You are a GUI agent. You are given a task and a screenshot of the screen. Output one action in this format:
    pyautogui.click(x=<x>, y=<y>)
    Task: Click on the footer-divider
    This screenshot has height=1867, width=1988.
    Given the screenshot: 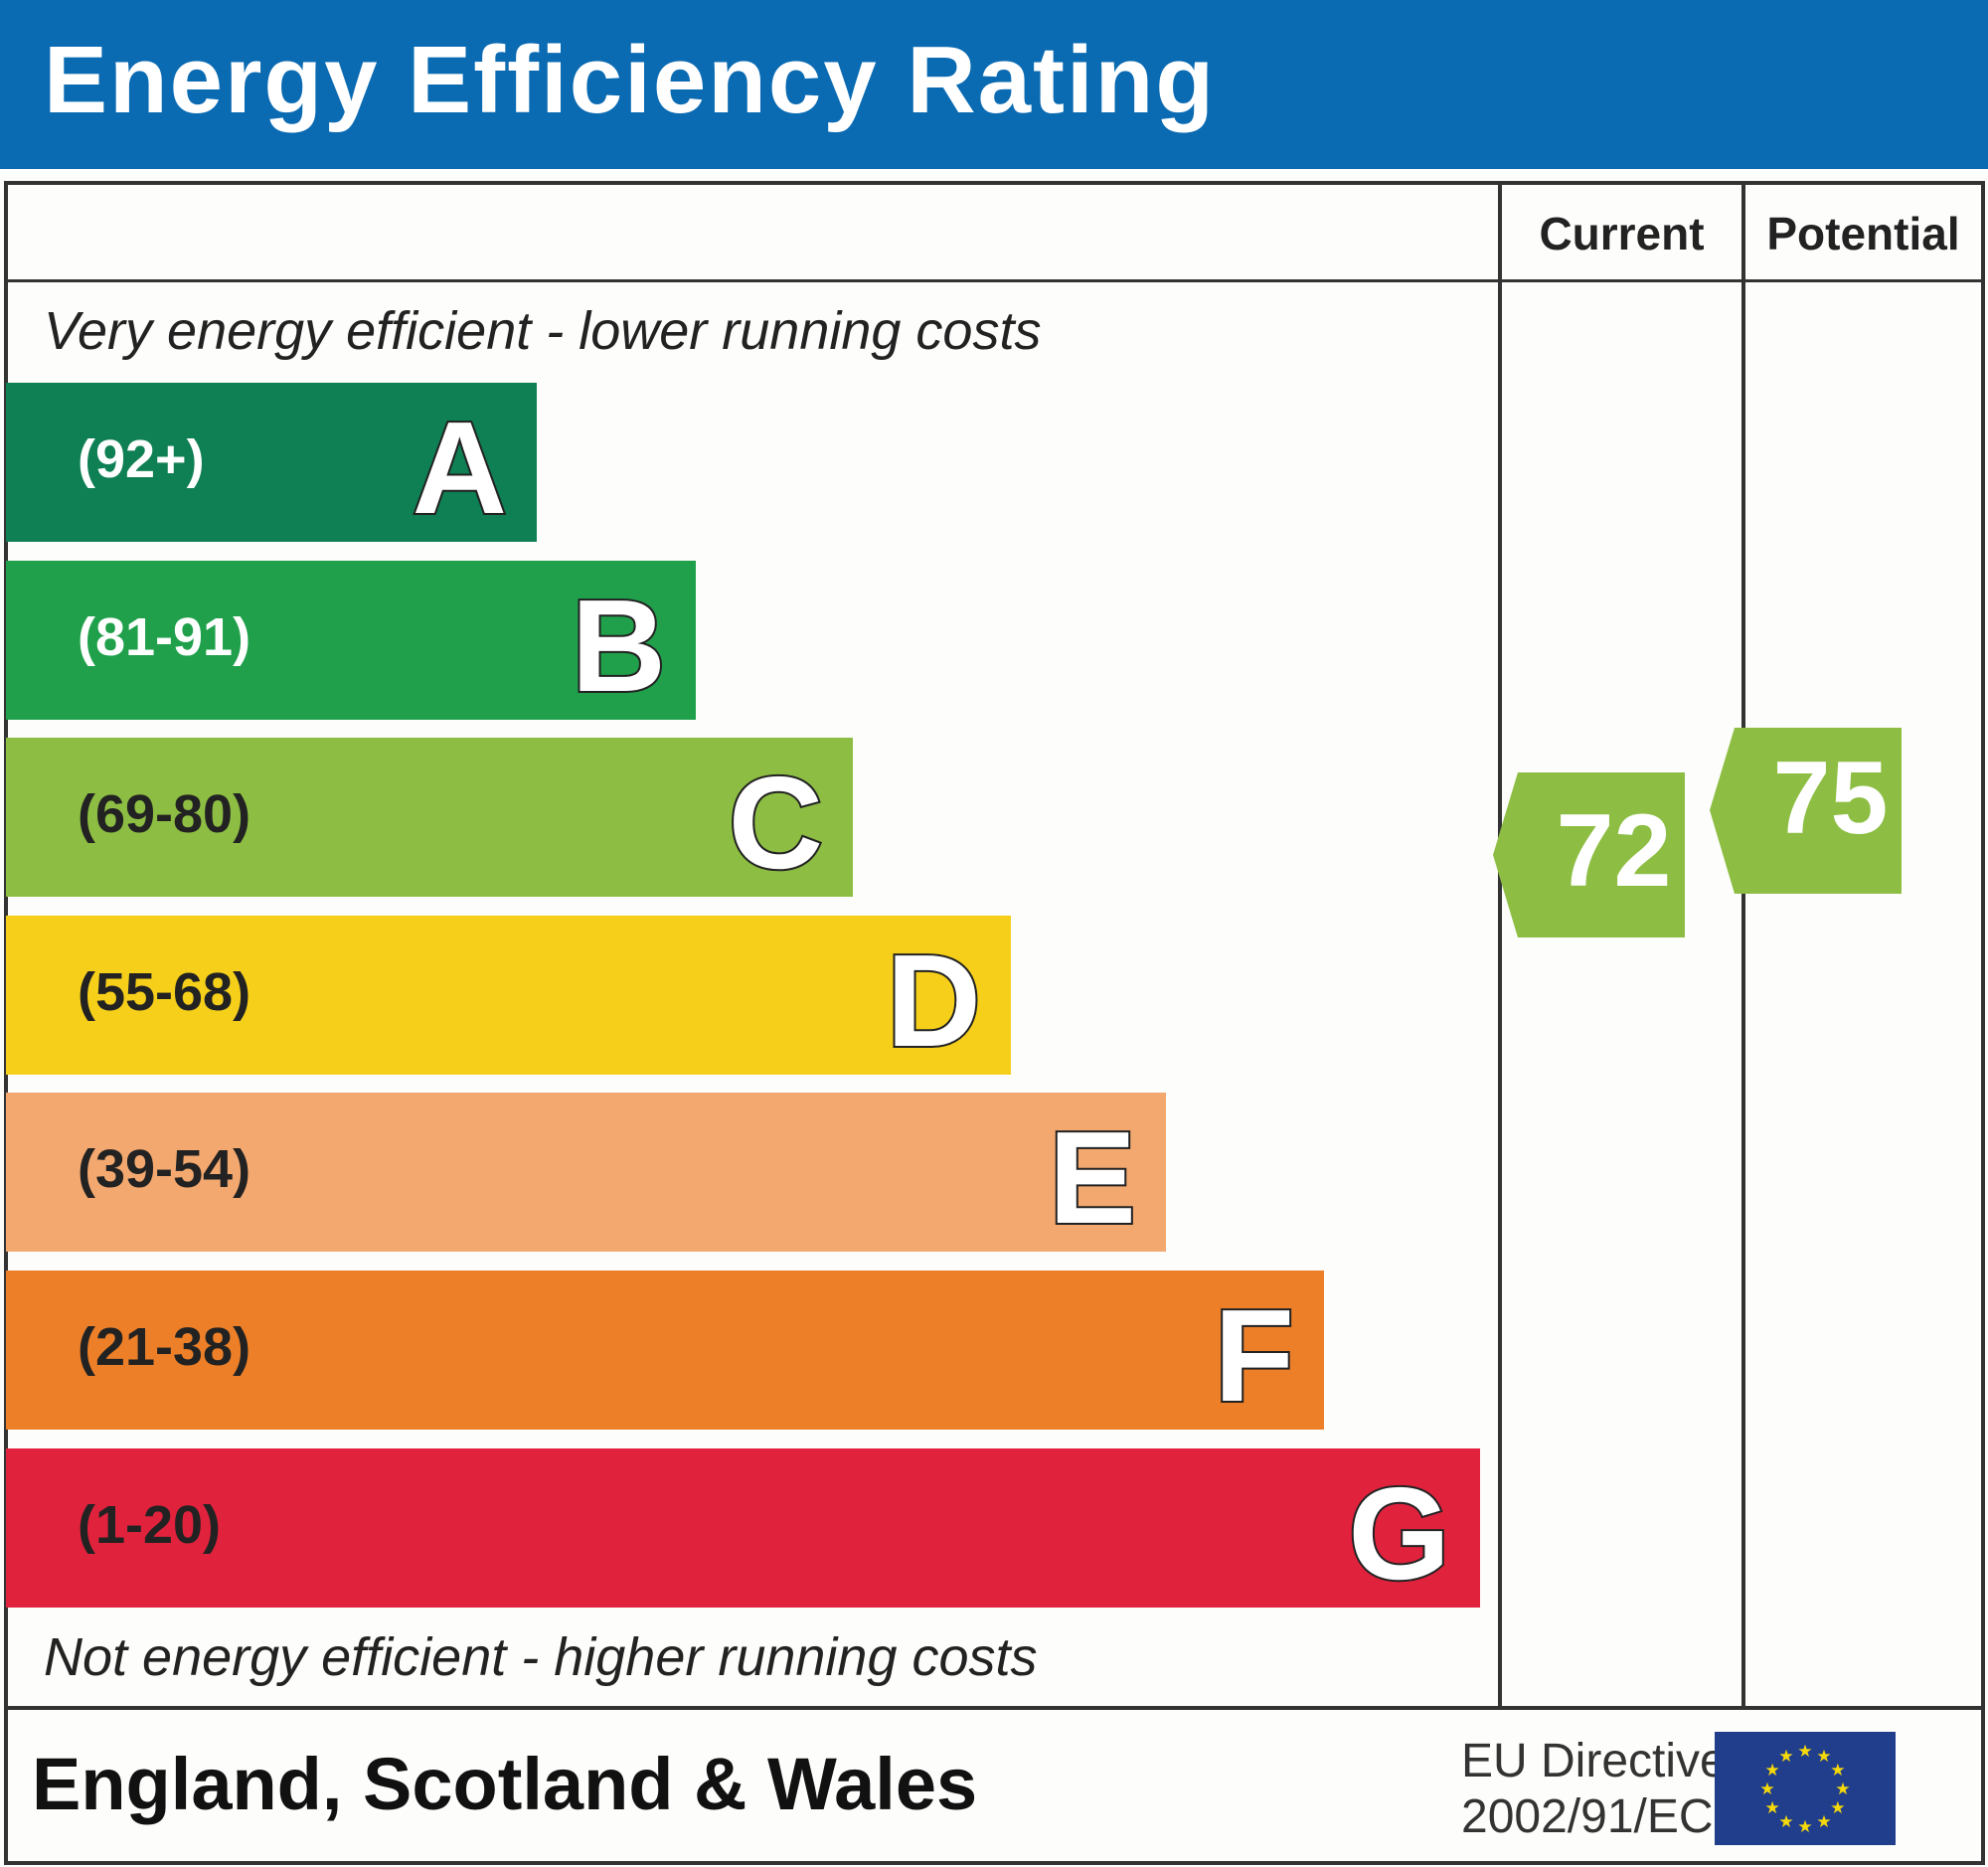 What is the action you would take?
    pyautogui.click(x=994, y=1708)
    